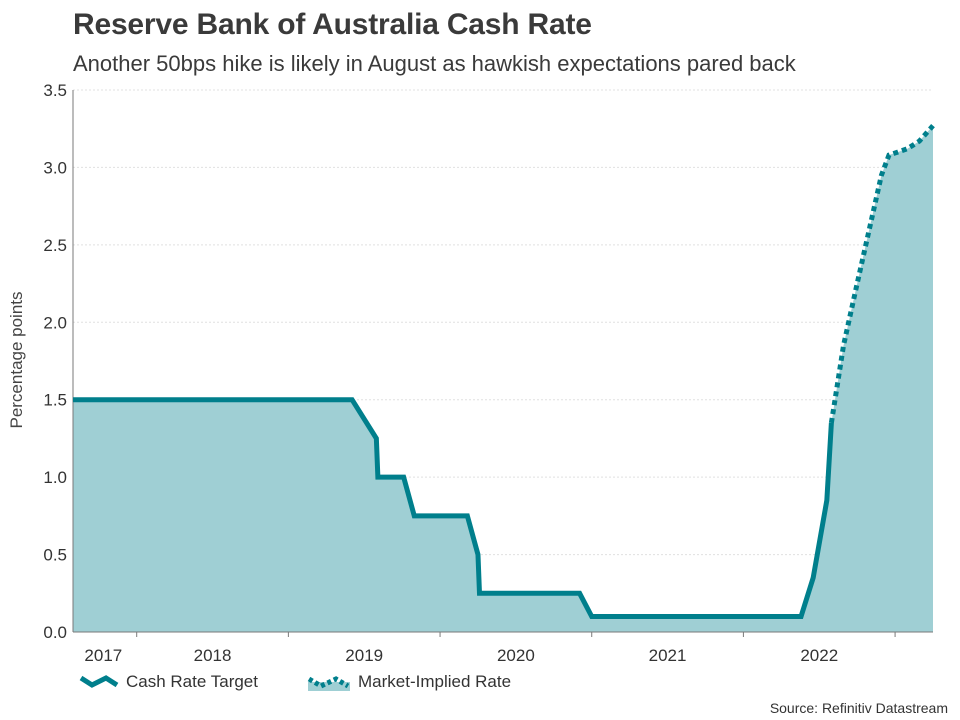 The width and height of the screenshot is (960, 720). Describe the element at coordinates (192, 681) in the screenshot. I see `legend-label-cash-rate-target: Cash Rate Target` at that location.